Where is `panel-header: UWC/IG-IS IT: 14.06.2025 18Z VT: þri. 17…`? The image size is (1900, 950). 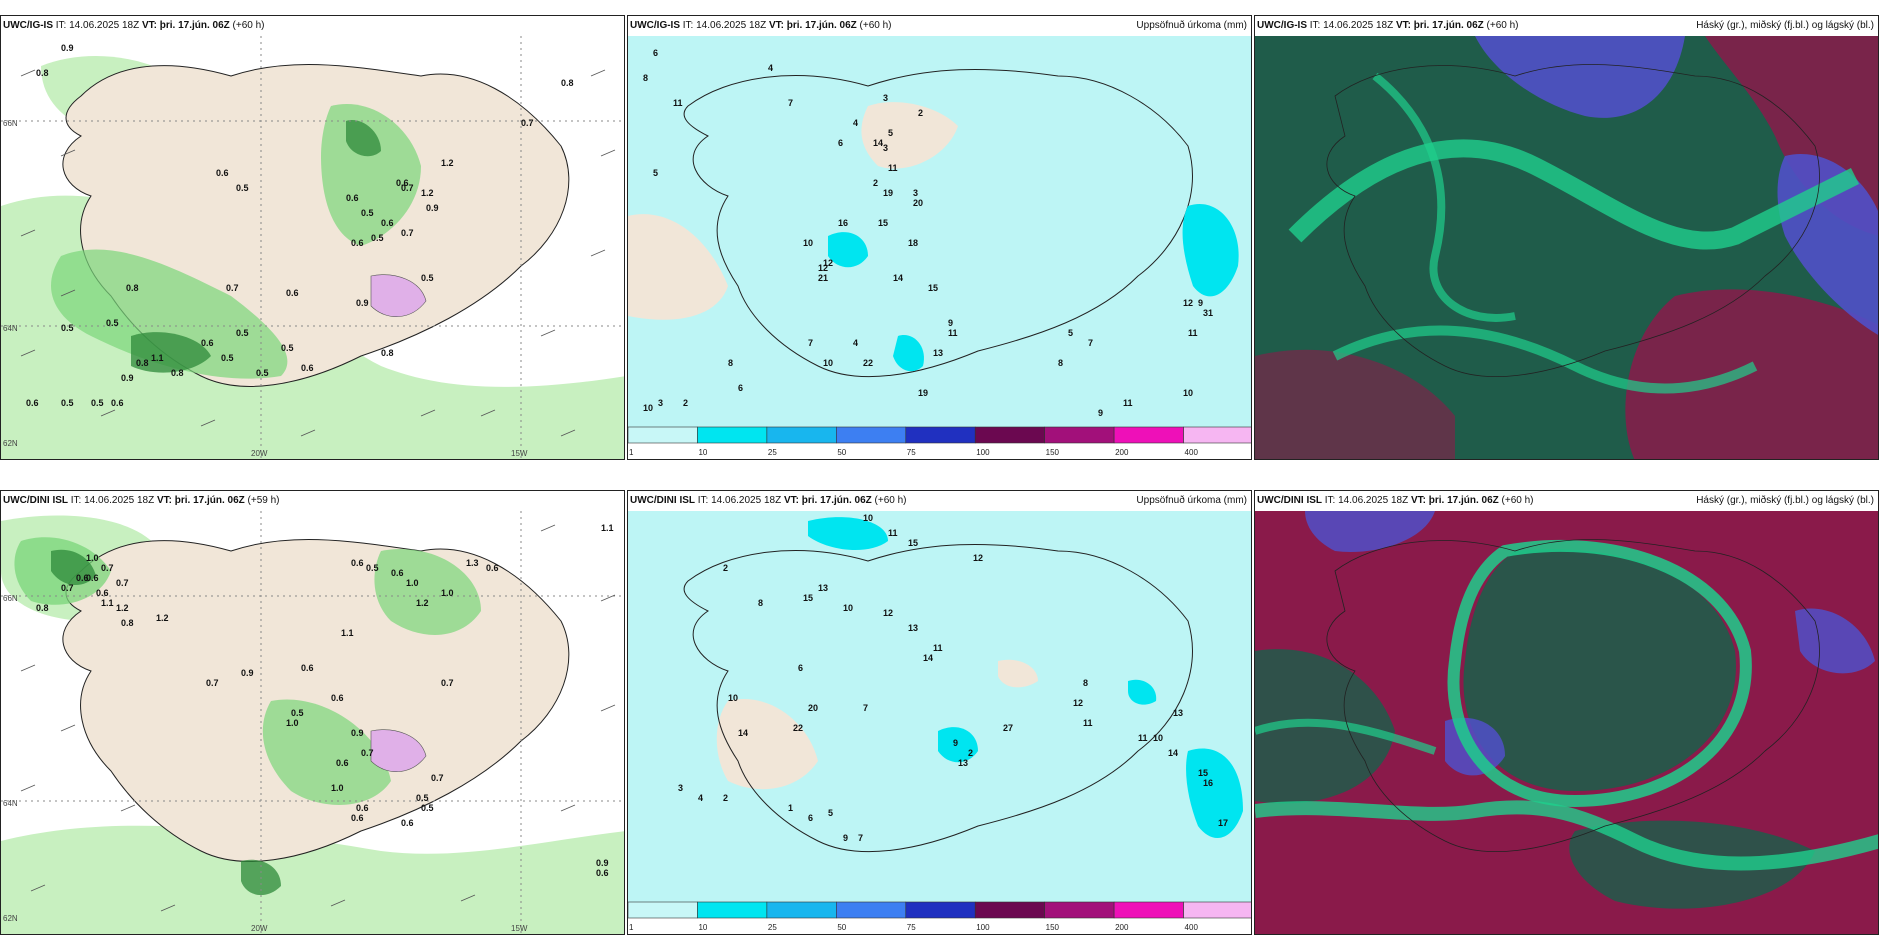 panel-header: UWC/IG-IS IT: 14.06.2025 18Z VT: þri. 17… is located at coordinates (1566, 26).